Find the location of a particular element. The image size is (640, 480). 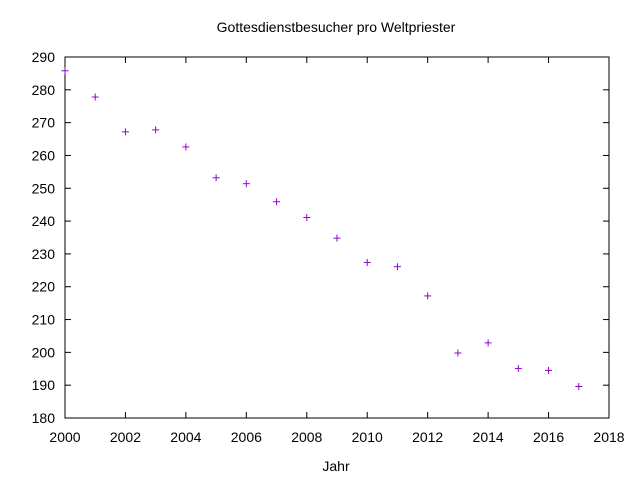

x-tick-label: 2008 is located at coordinates (306, 437).